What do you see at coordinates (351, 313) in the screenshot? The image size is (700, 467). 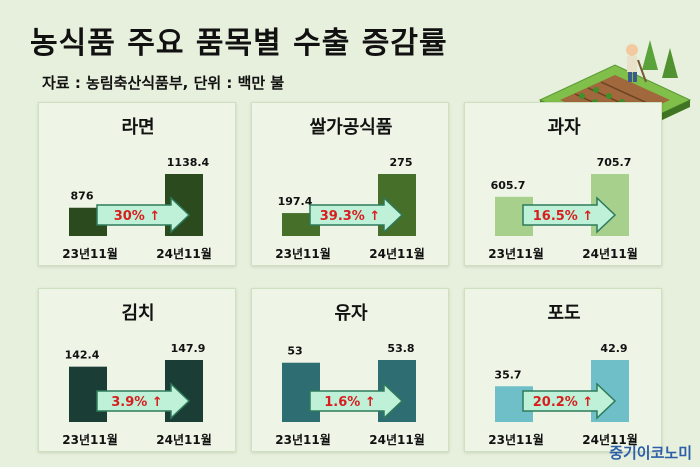 I see `chart-title: 유자` at bounding box center [351, 313].